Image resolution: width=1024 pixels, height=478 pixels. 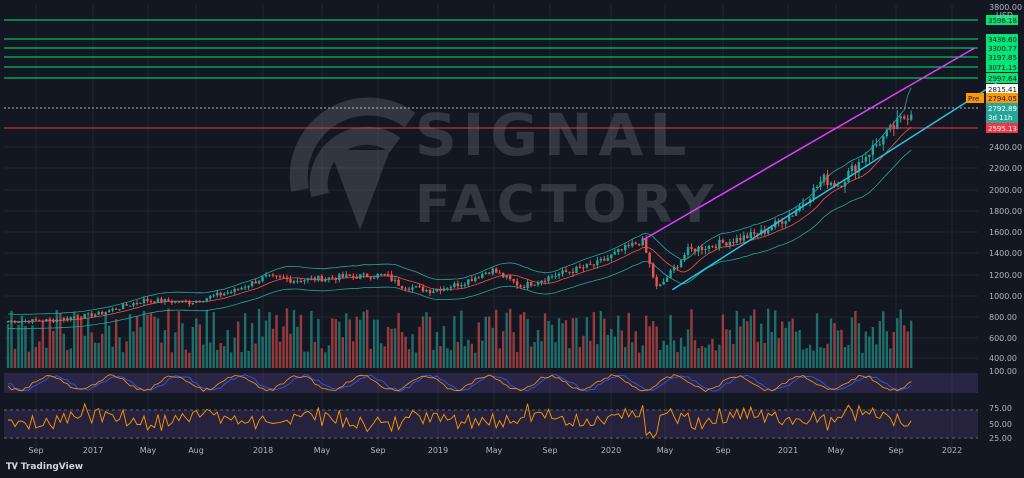 I want to click on y-axis-tick: 1600.00, so click(x=1005, y=232).